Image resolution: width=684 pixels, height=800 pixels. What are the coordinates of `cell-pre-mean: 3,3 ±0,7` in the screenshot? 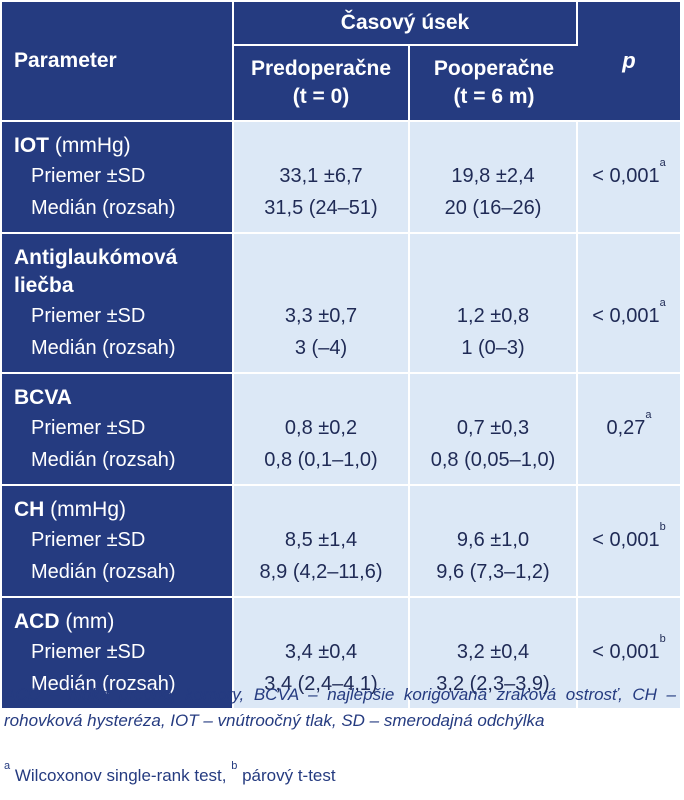 It's located at (321, 316).